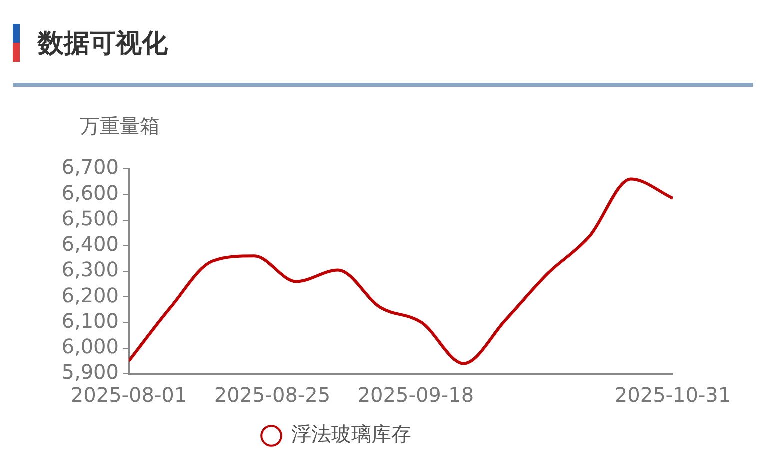 This screenshot has width=760, height=460. I want to click on x-tick-label: 2025-10-31, so click(673, 395).